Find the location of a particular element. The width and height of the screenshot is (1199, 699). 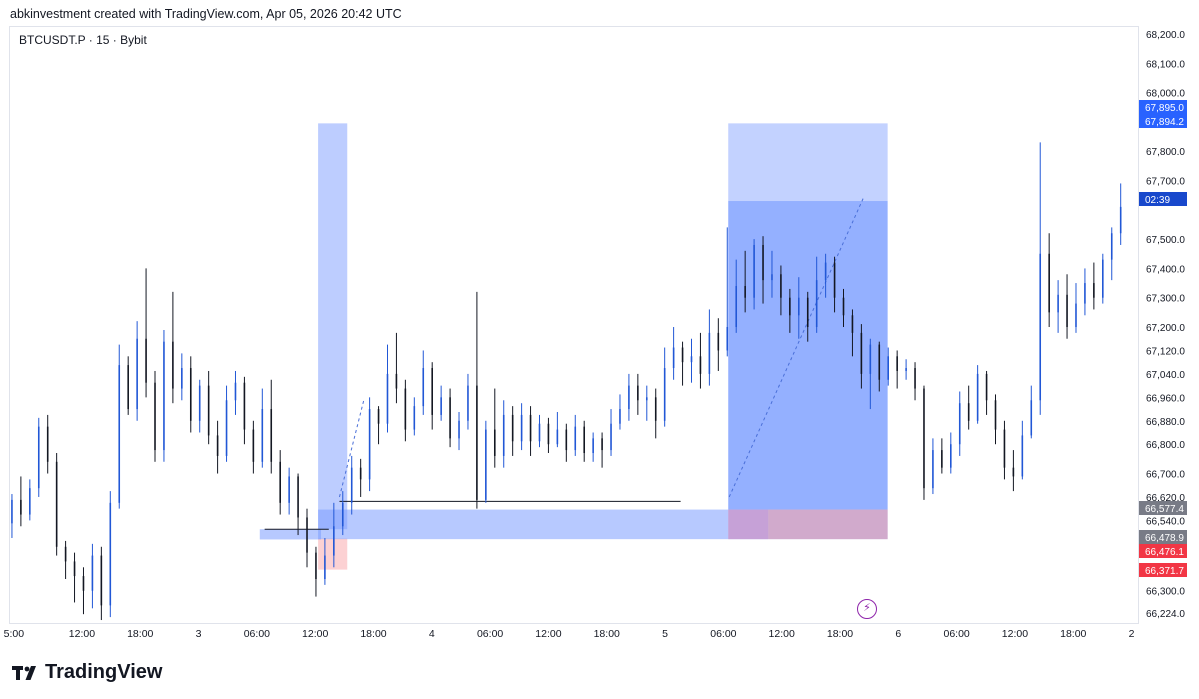

left-target-zone is located at coordinates (333, 326).